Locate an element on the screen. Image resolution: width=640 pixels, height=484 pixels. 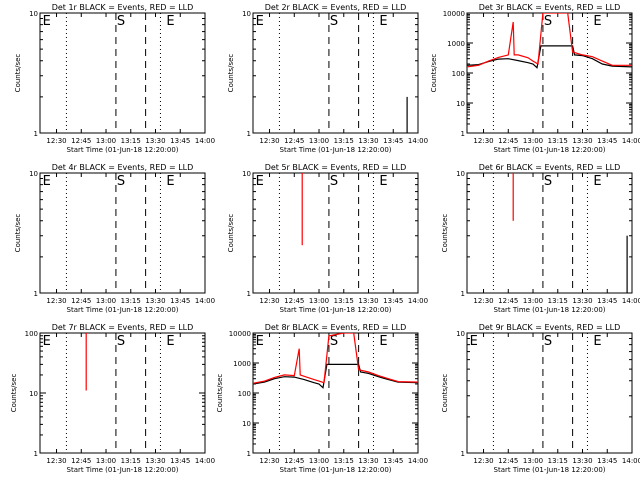
y-tick-label: 100 is located at coordinates (458, 74).